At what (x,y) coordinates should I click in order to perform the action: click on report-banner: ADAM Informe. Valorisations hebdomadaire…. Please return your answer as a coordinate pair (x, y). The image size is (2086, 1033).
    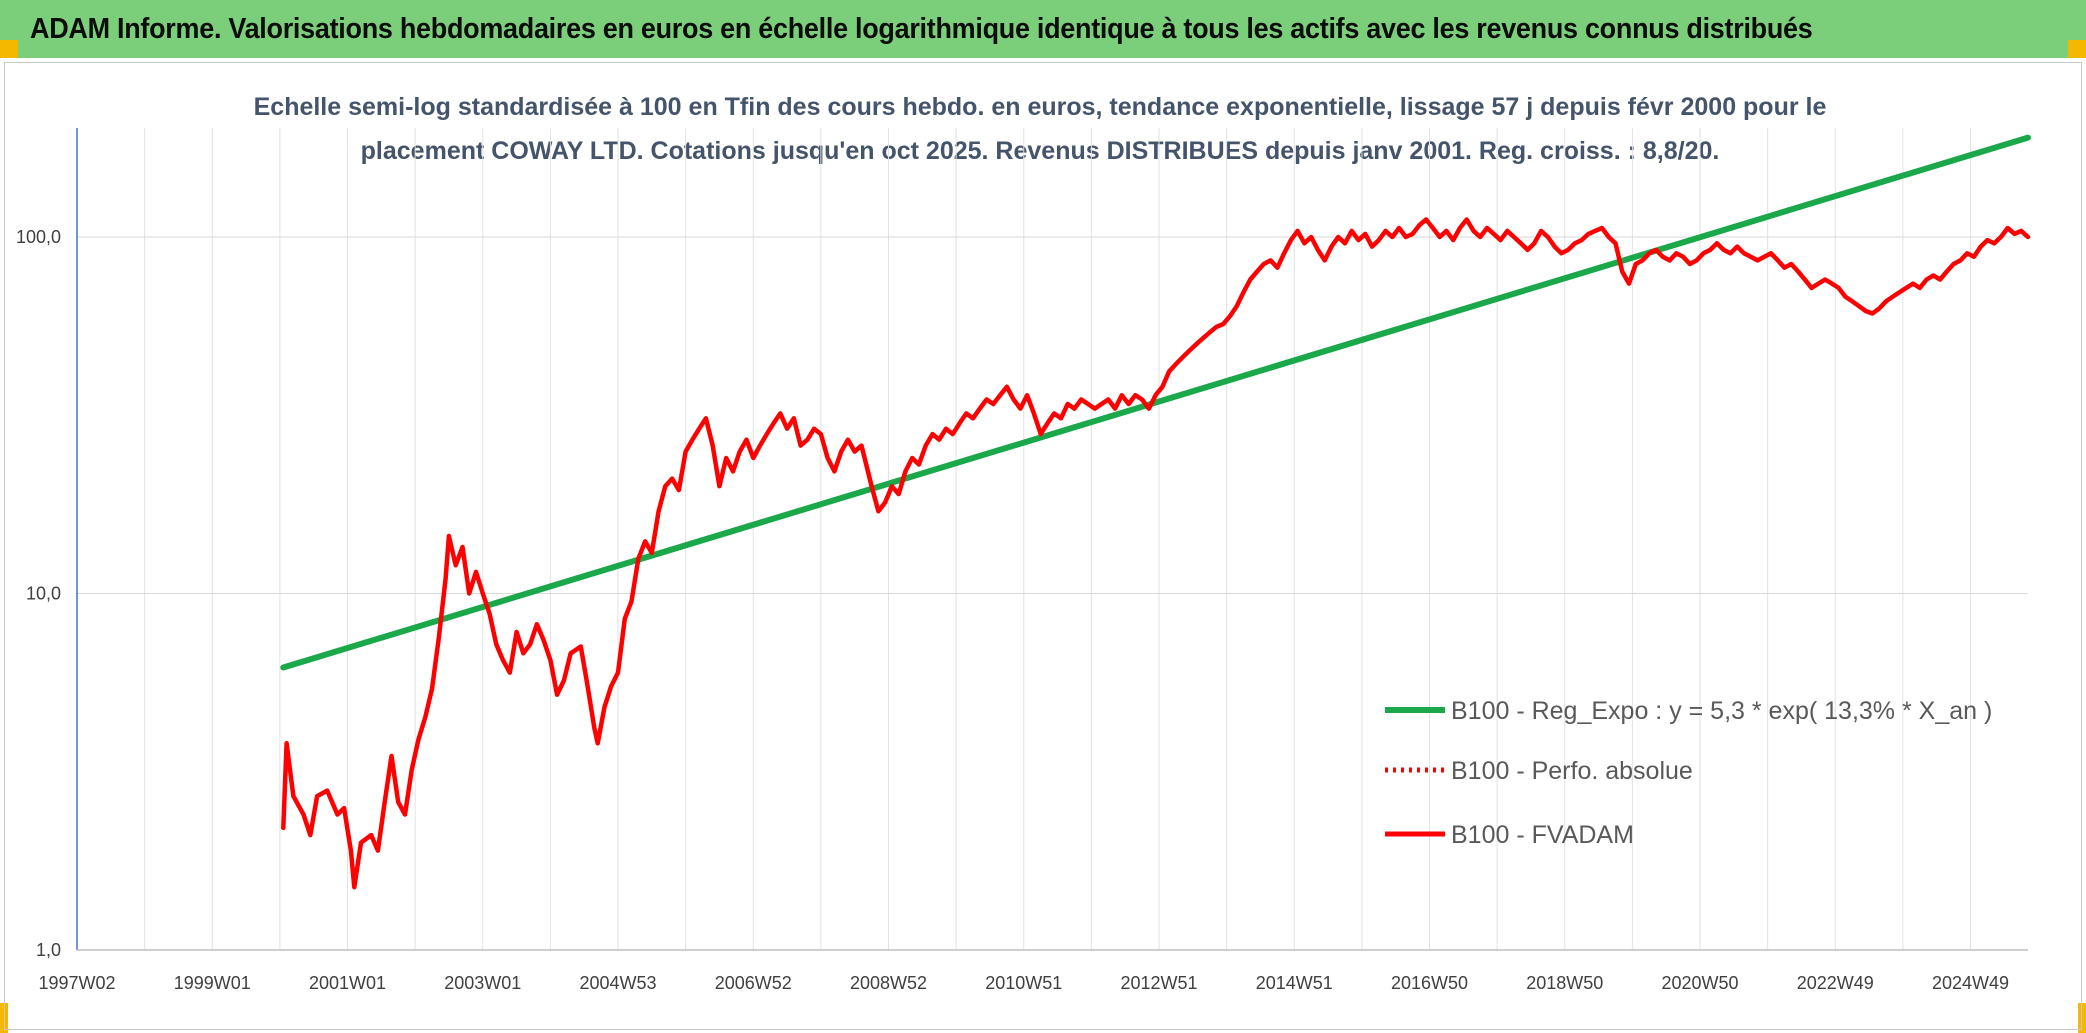
    Looking at the image, I should click on (1043, 29).